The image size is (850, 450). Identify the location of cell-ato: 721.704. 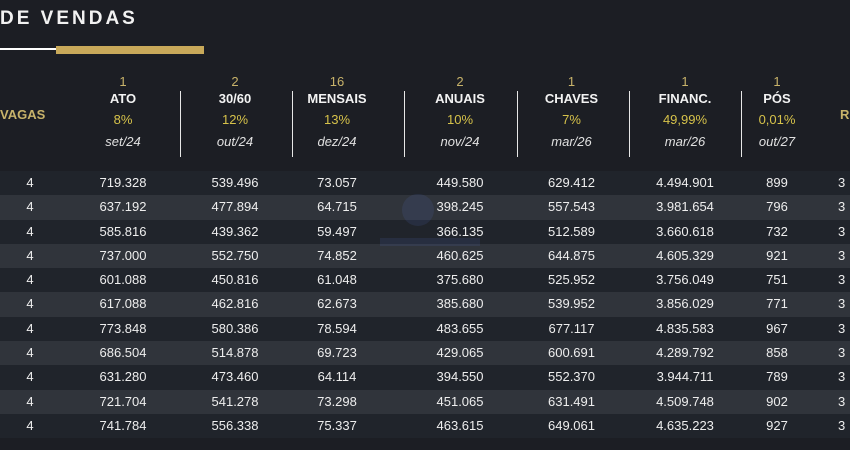
(123, 401).